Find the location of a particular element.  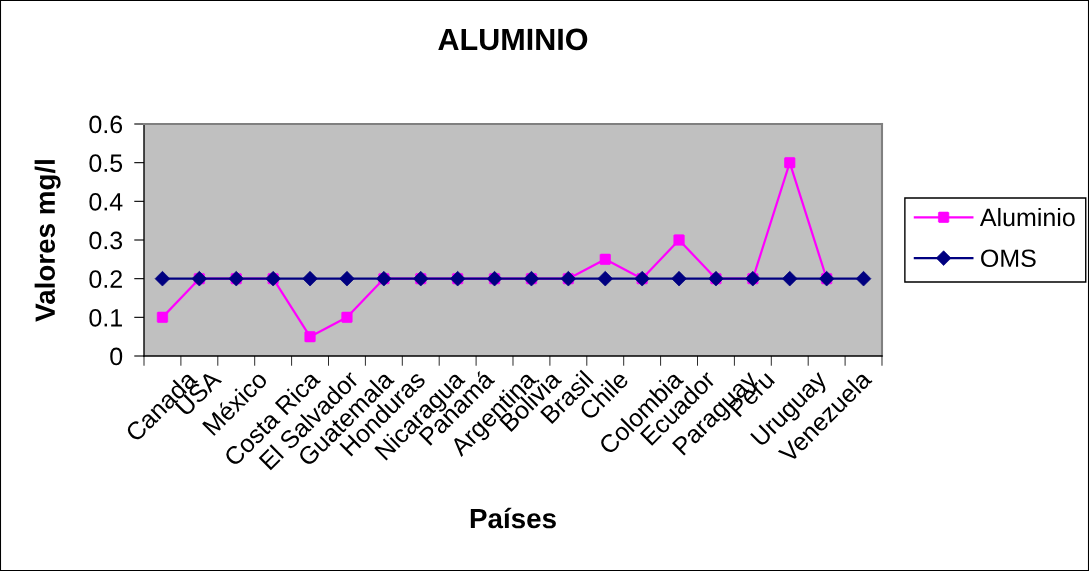

y-tick-label: 0.4 is located at coordinates (106, 201).